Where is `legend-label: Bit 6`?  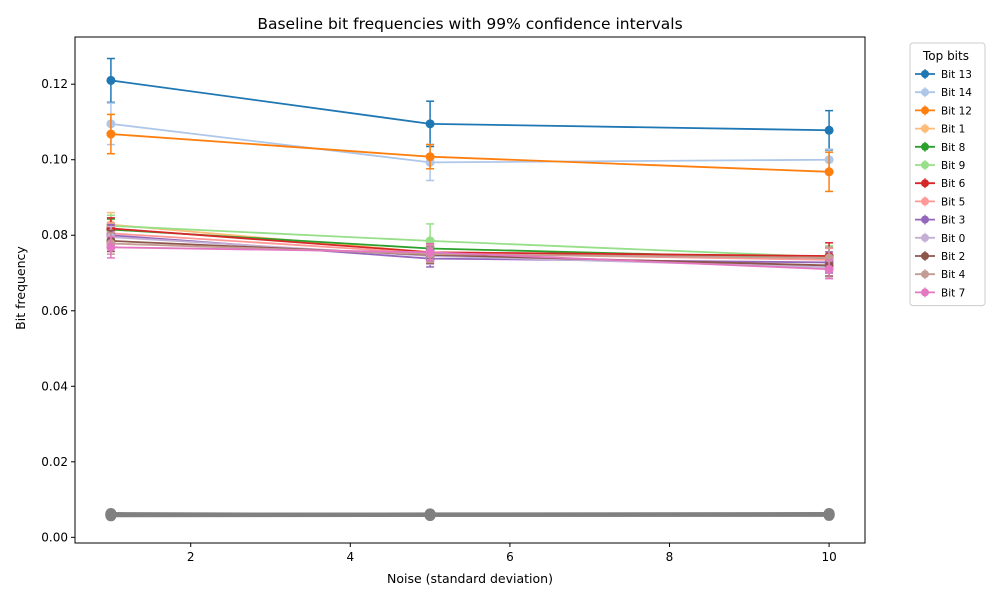 legend-label: Bit 6 is located at coordinates (953, 184).